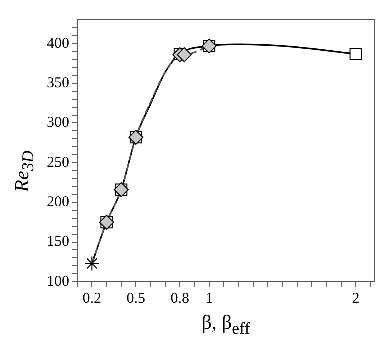  What do you see at coordinates (58, 83) in the screenshot?
I see `y-tick-label: 350` at bounding box center [58, 83].